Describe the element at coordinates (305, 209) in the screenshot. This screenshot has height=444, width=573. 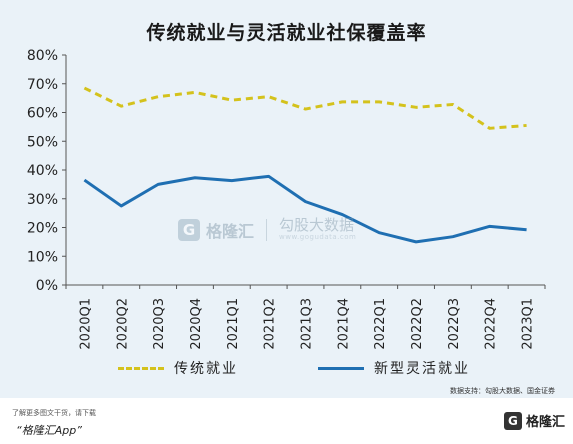
I see `series-line-flexible` at that location.